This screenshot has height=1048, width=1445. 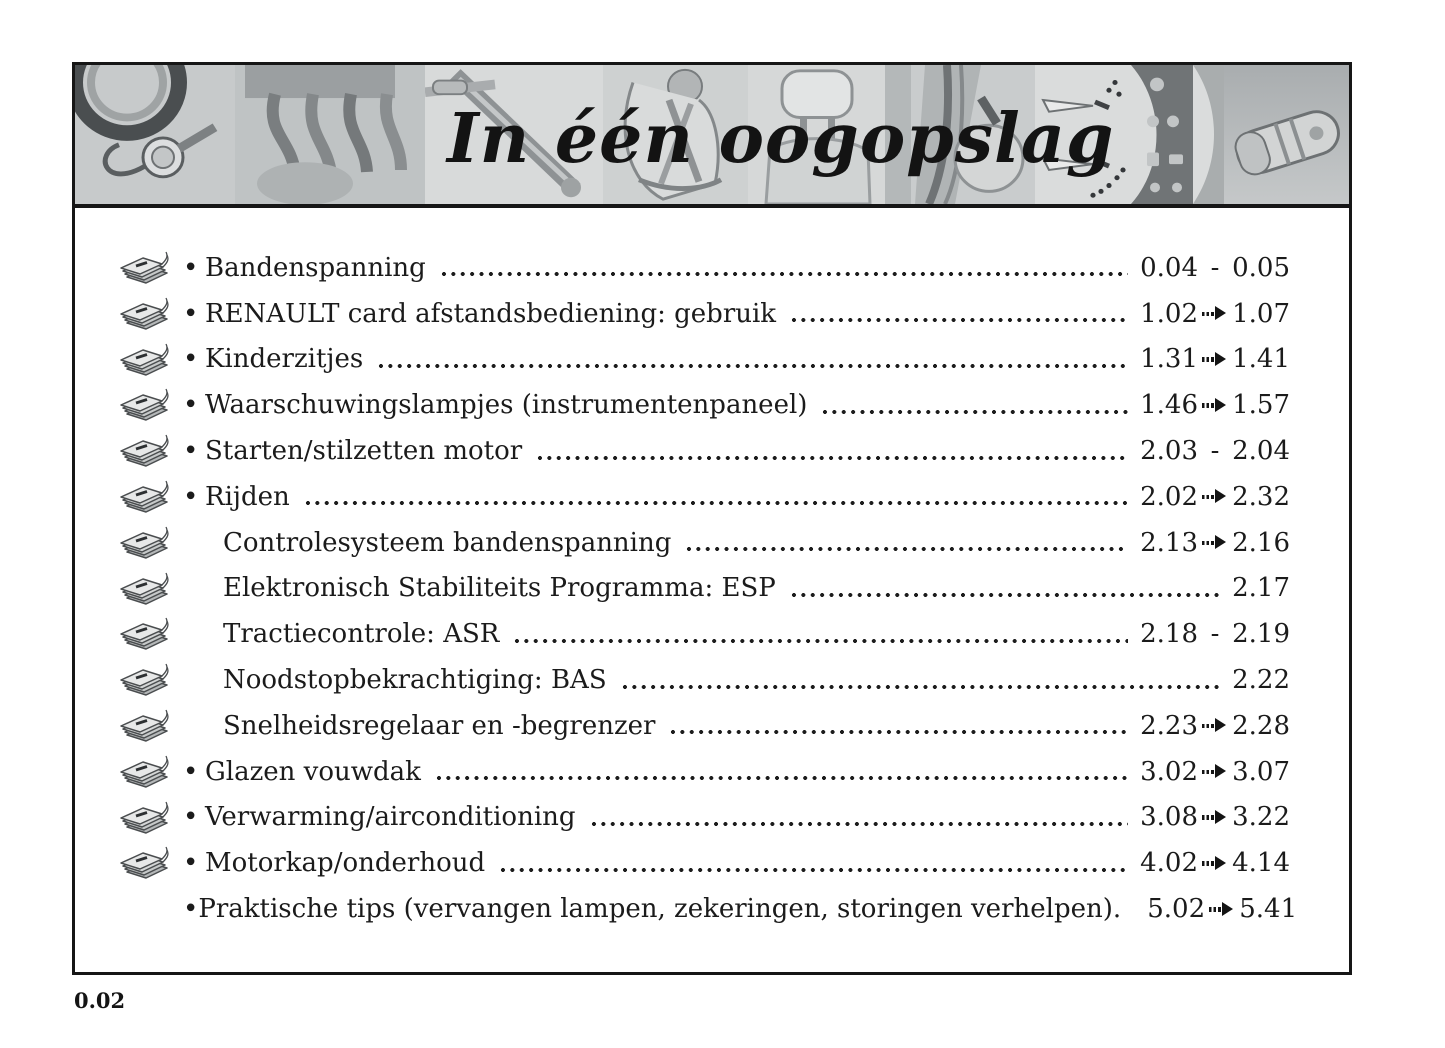 What do you see at coordinates (712, 268) in the screenshot?
I see `toc-row: • Bandenspanning 0.04 - 0.05` at bounding box center [712, 268].